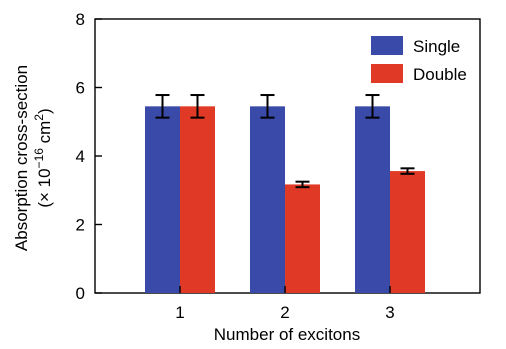 Image resolution: width=506 pixels, height=349 pixels. Describe the element at coordinates (39, 117) in the screenshot. I see `y-axis-label-unit-exponent: 2` at that location.